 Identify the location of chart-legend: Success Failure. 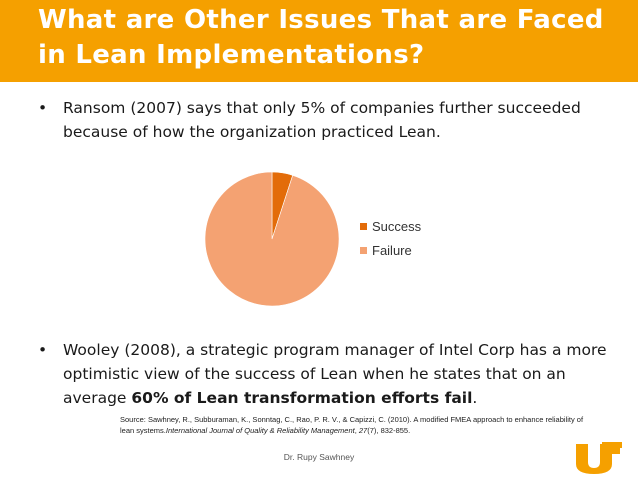
(390, 238).